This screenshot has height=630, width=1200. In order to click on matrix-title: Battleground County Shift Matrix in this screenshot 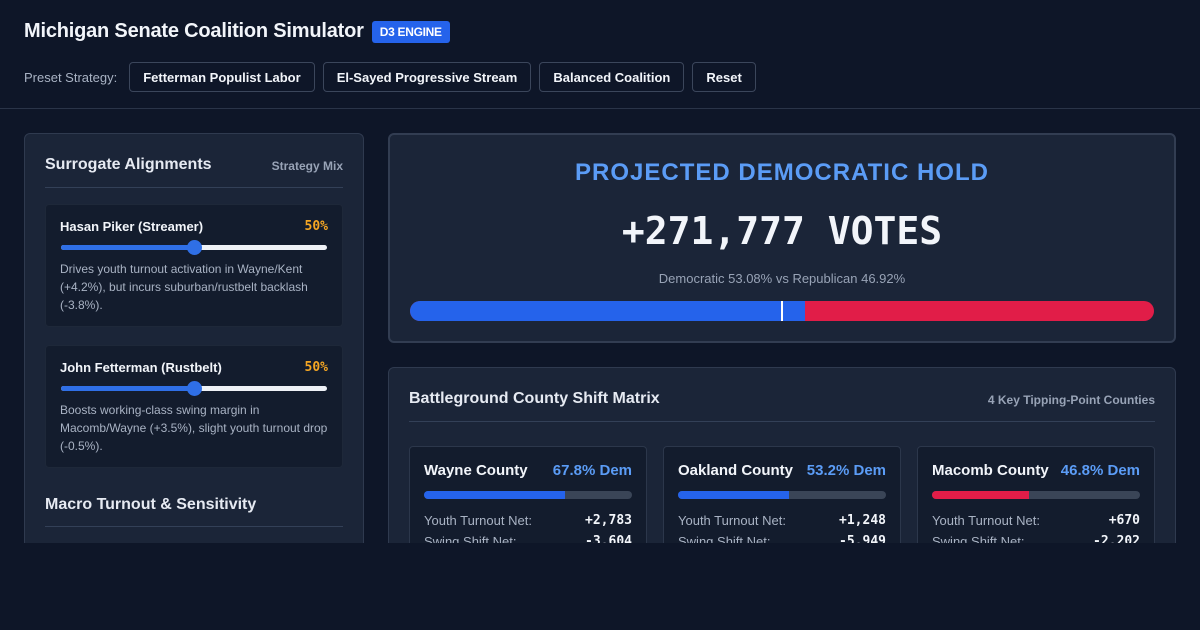, I will do `click(534, 398)`.